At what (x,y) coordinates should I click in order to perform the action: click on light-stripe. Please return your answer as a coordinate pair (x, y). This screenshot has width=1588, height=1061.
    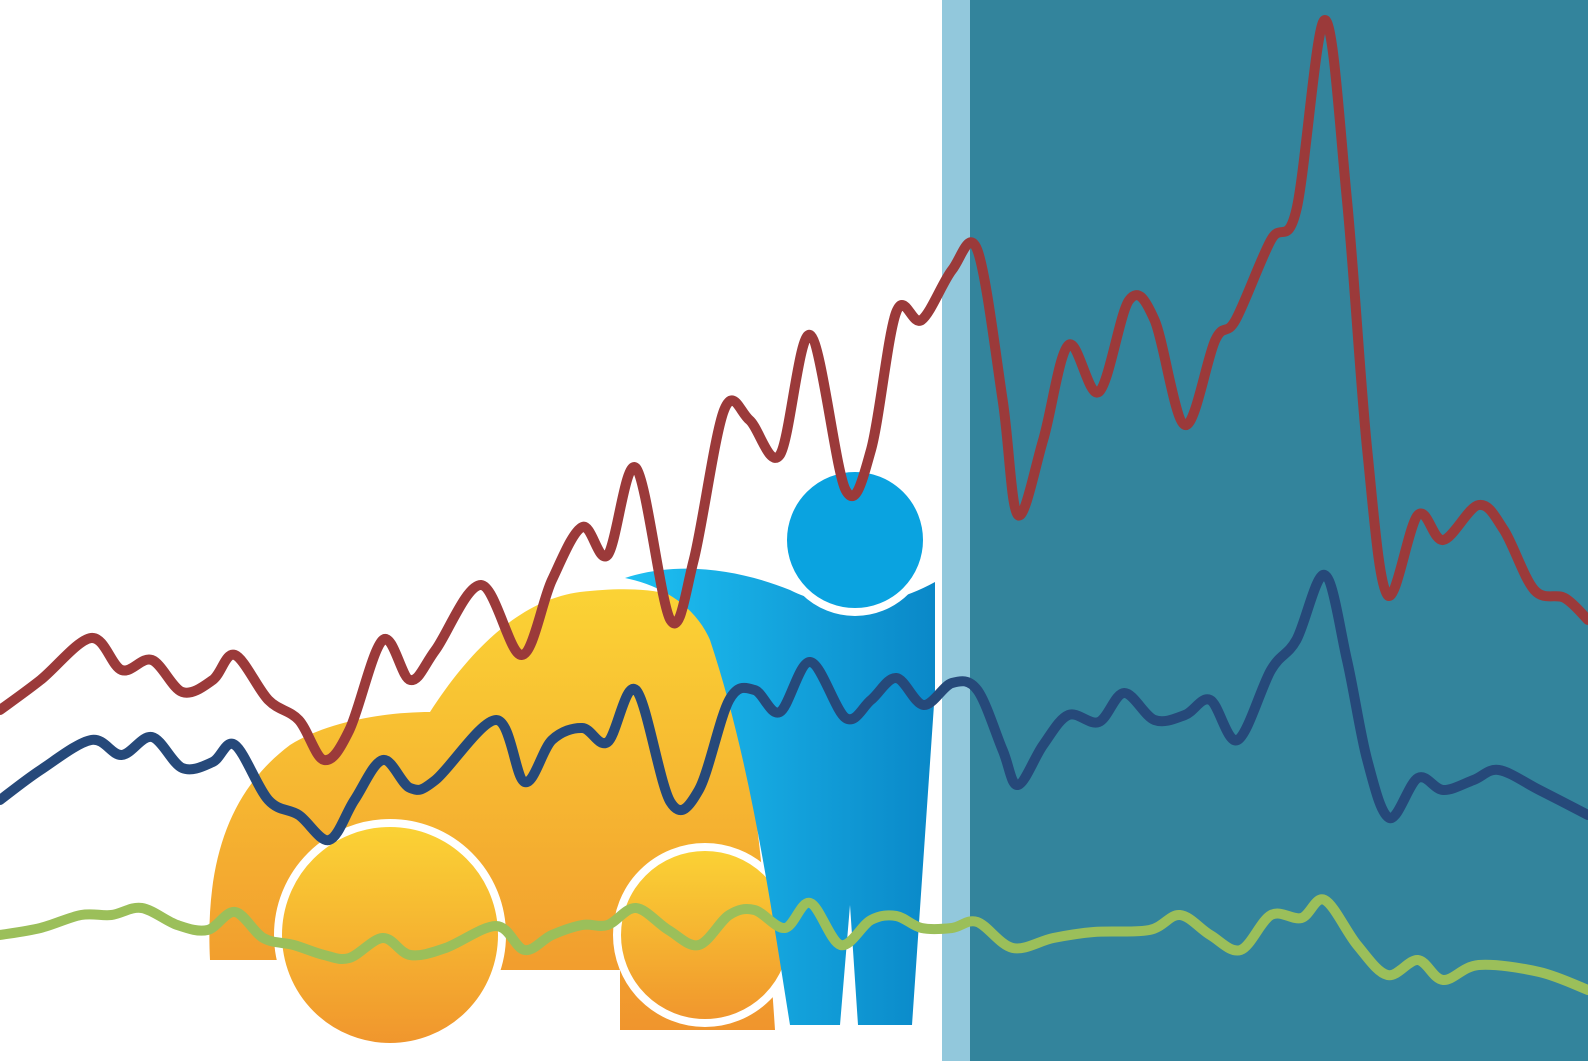
    Looking at the image, I should click on (956, 530).